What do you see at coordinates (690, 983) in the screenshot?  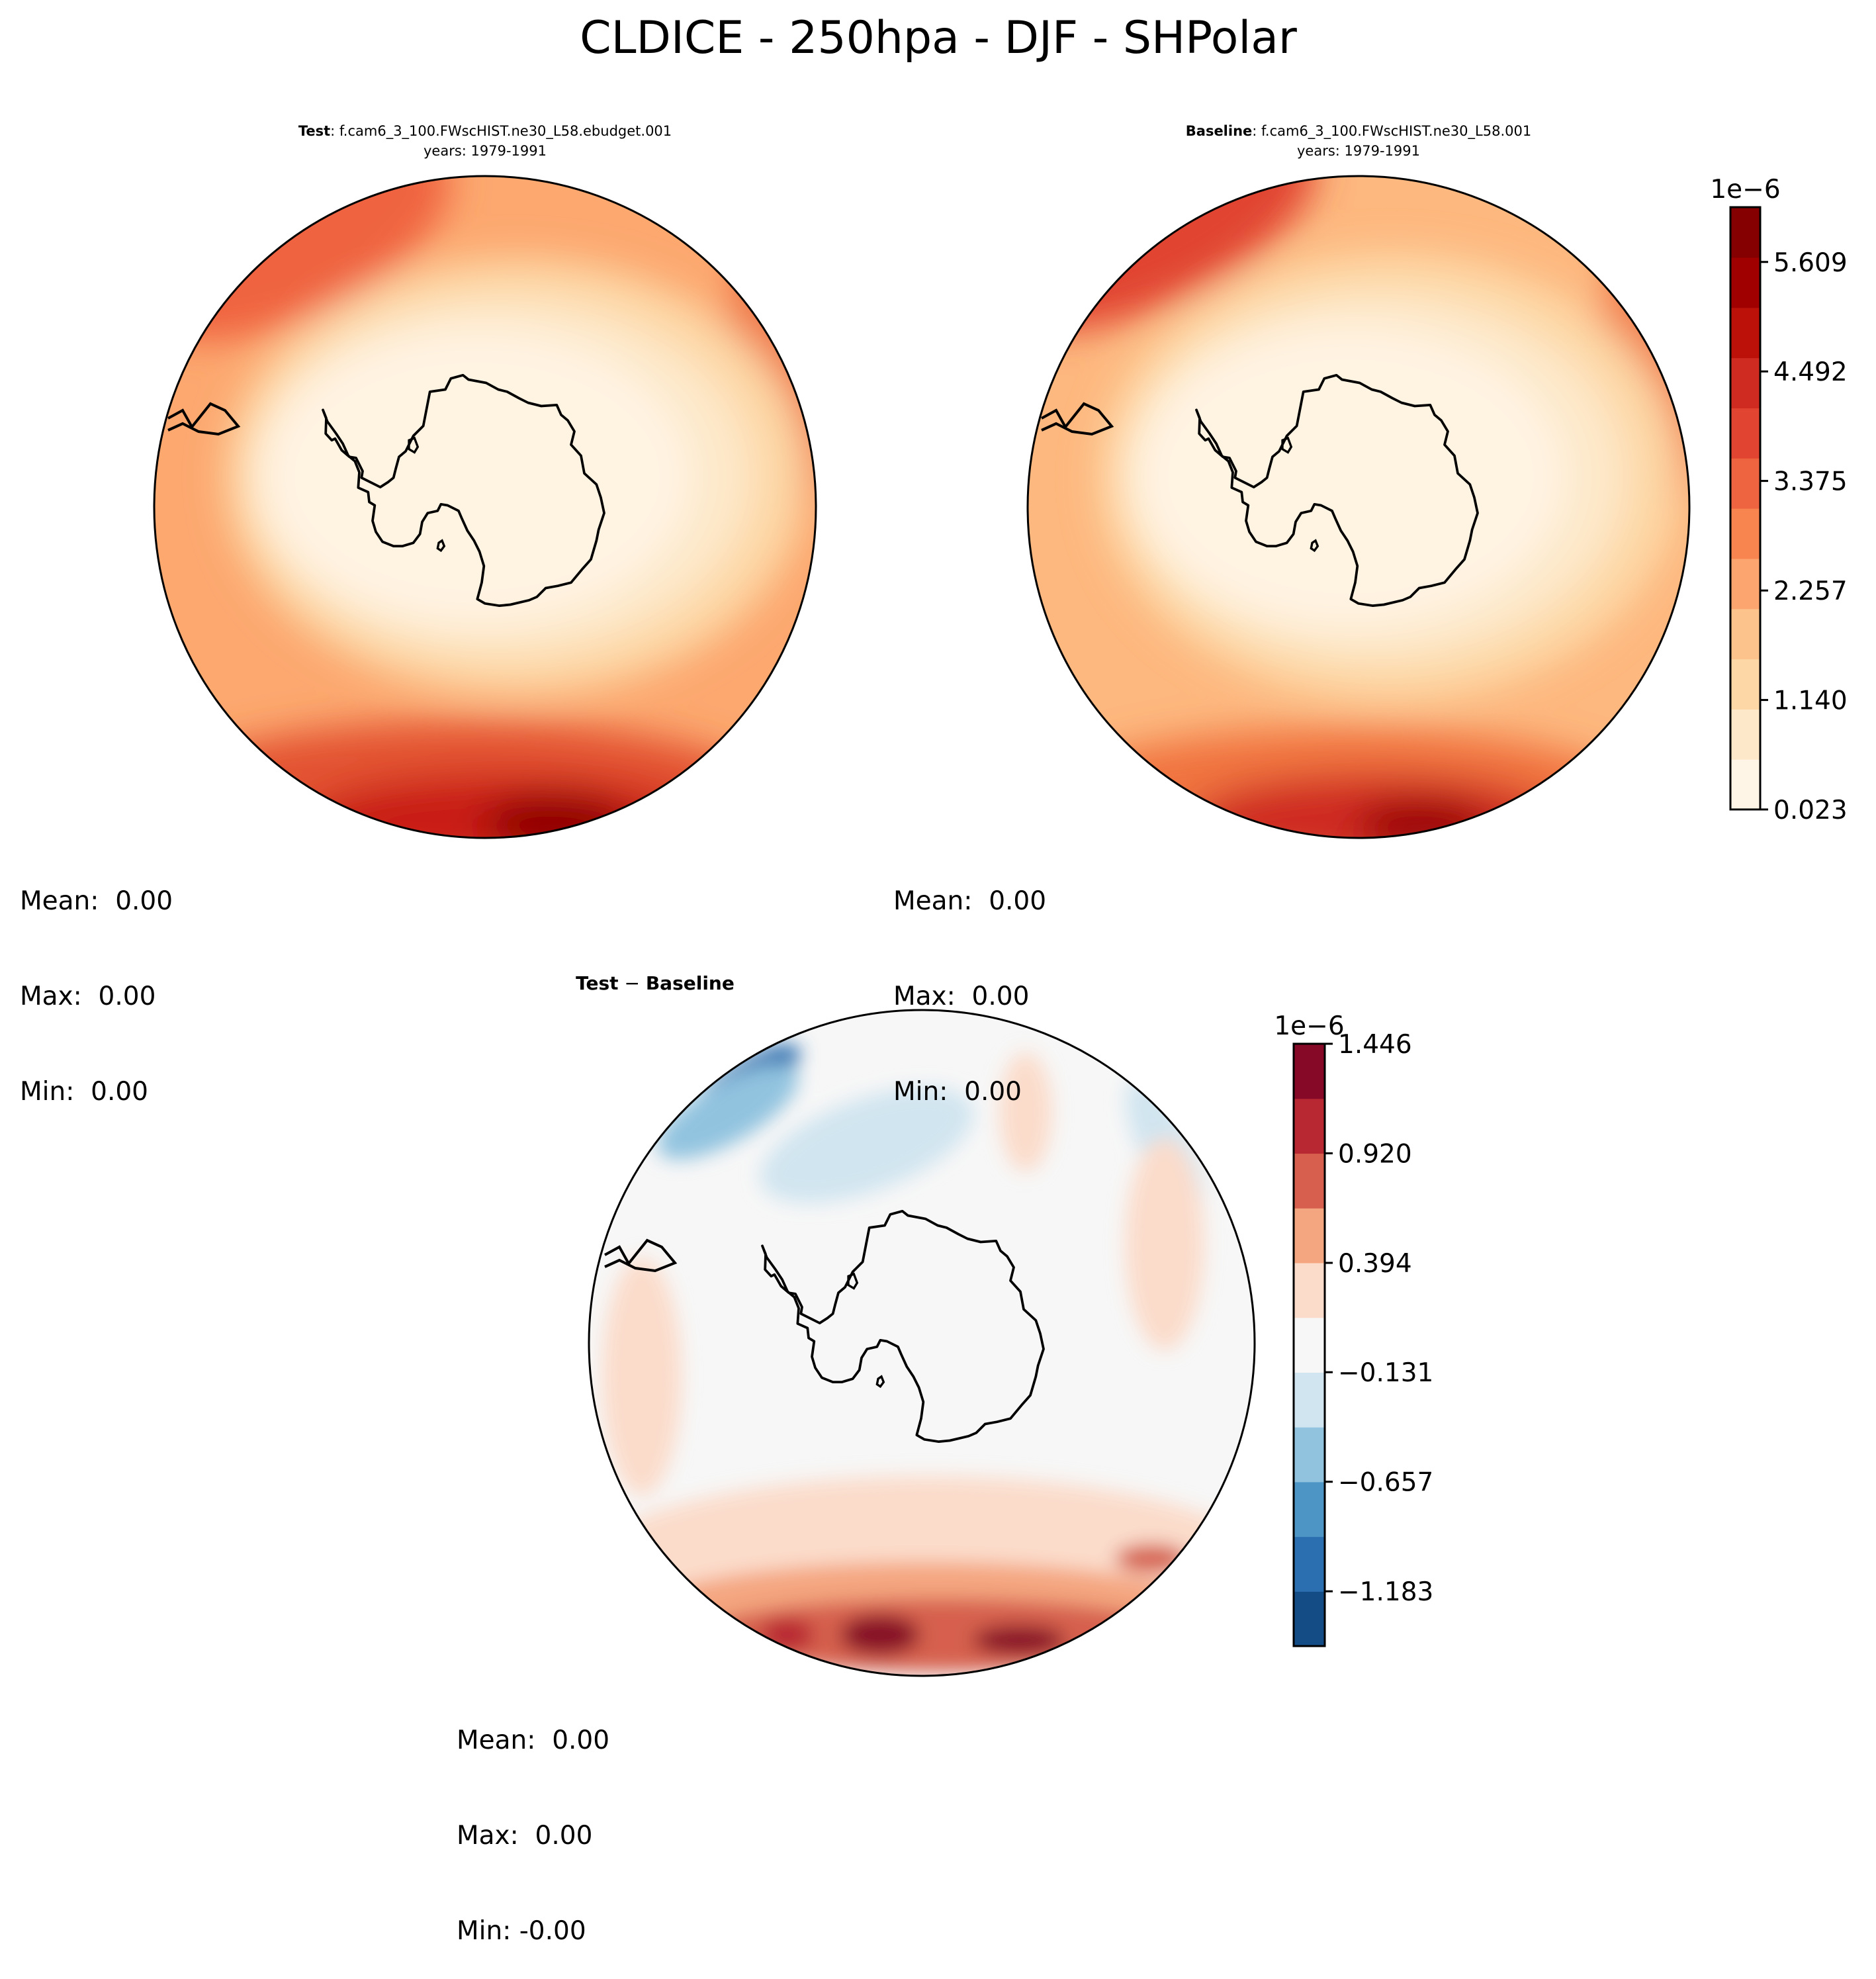 I see `panel-title-bold2: Baseline` at bounding box center [690, 983].